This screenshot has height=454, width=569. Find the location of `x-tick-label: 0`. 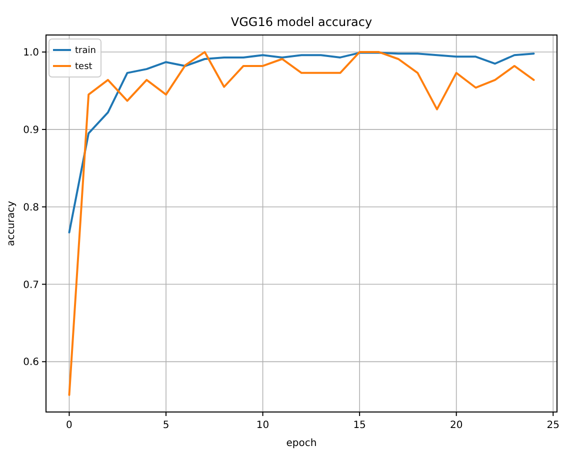

x-tick-label: 0 is located at coordinates (69, 425).